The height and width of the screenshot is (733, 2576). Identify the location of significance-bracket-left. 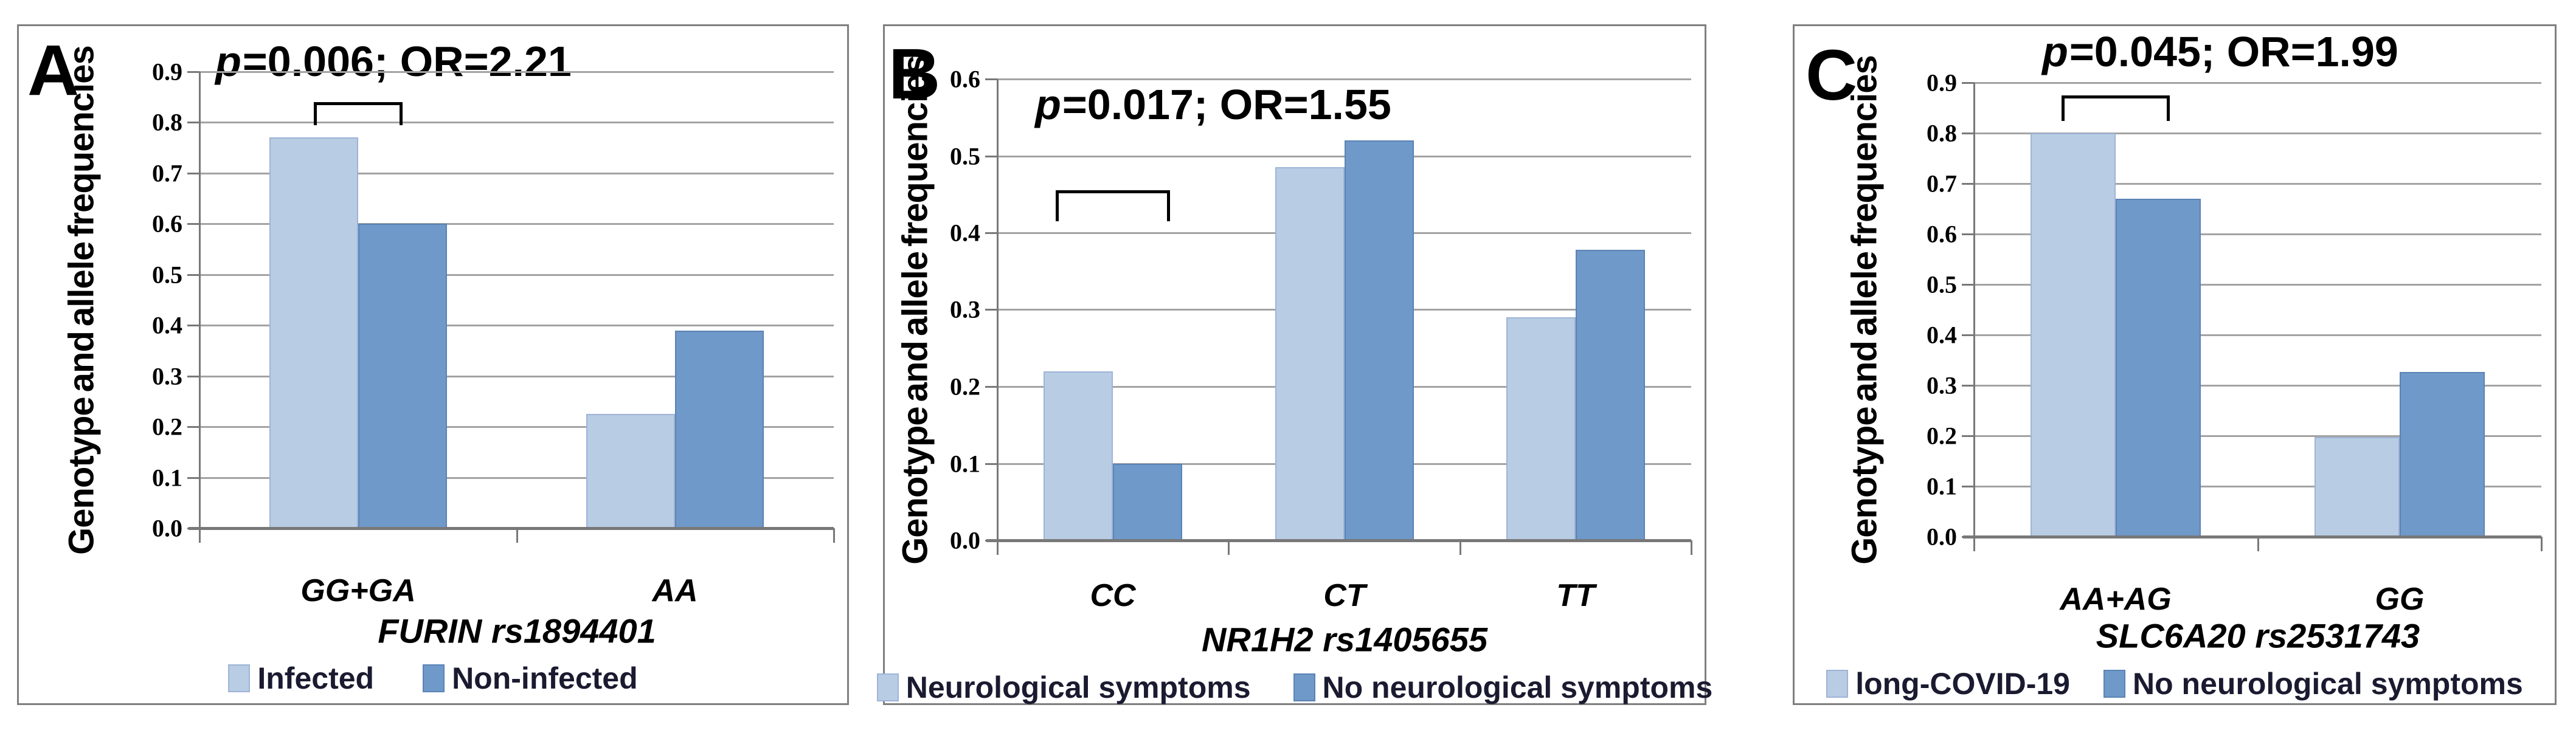
(315, 113).